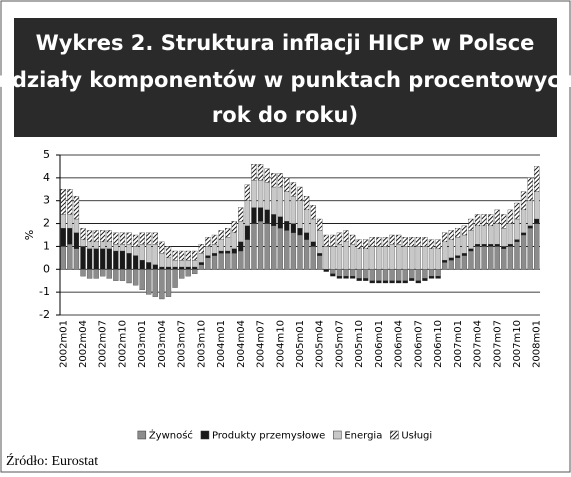 The height and width of the screenshot is (477, 571). I want to click on y-tick-label: 4, so click(46, 177).